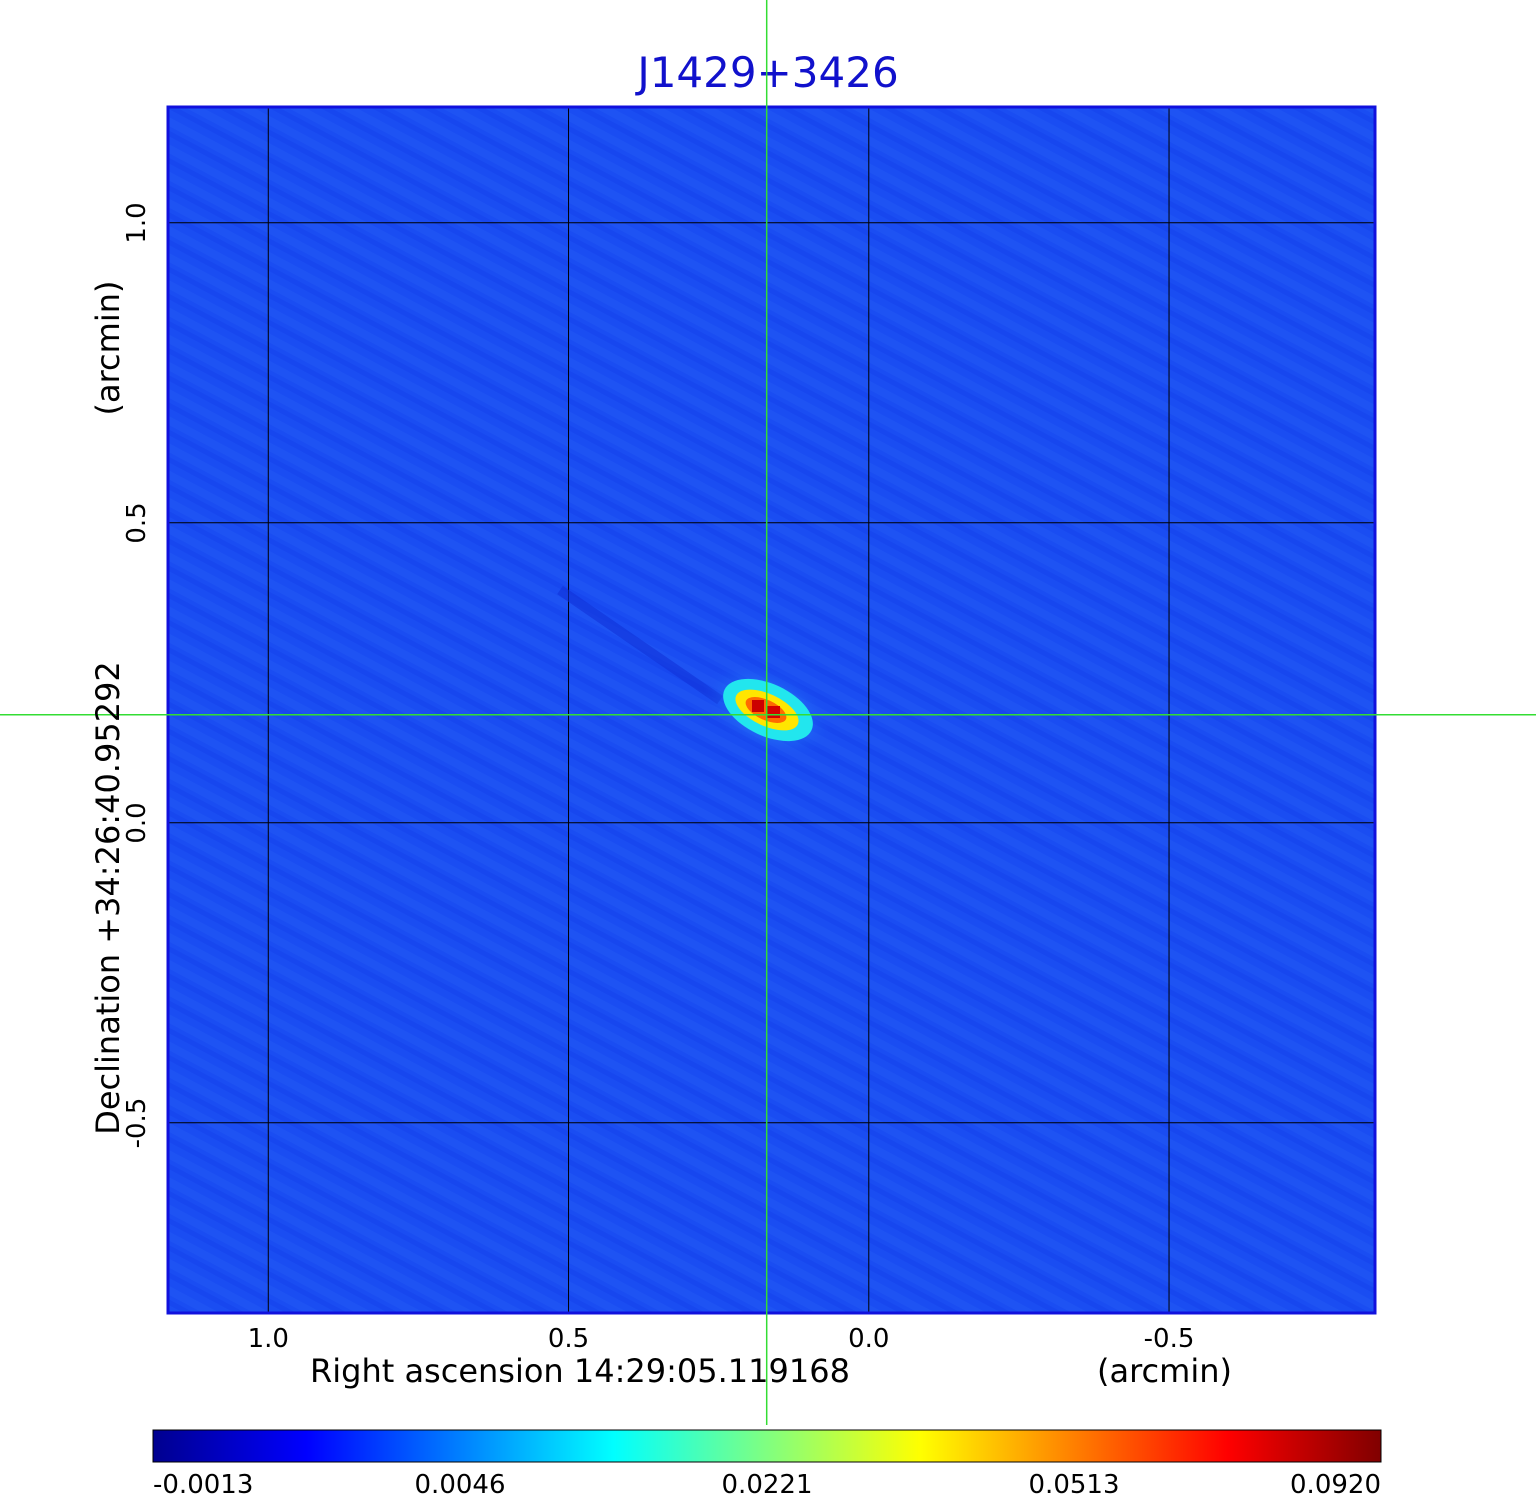 This screenshot has width=1536, height=1500. What do you see at coordinates (640, 645) in the screenshot?
I see `streak-mark` at bounding box center [640, 645].